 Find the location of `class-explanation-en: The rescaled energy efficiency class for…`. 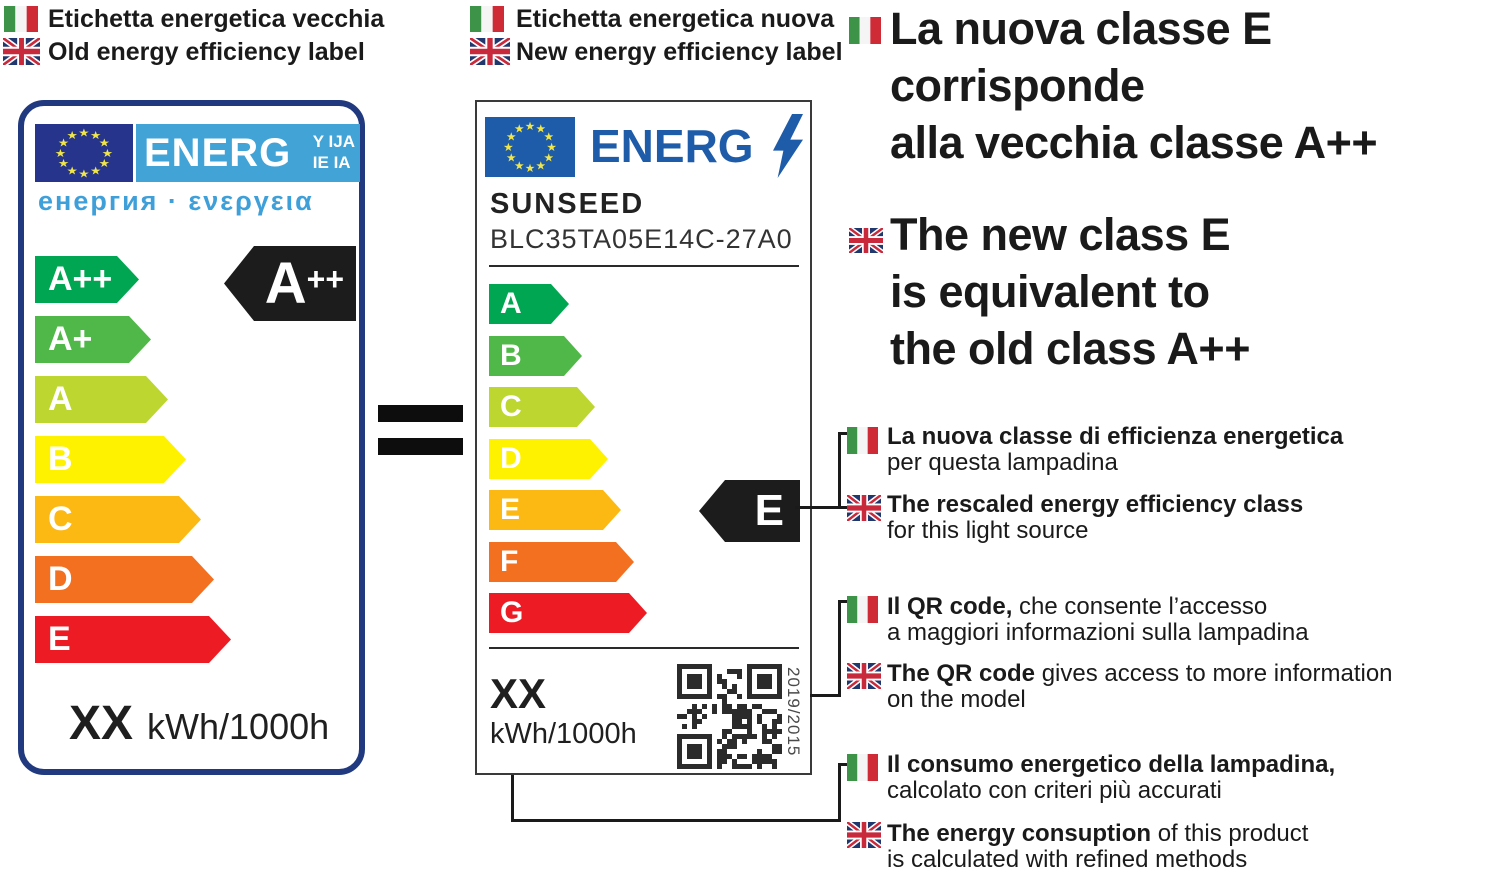

class-explanation-en: The rescaled energy efficiency class for… is located at coordinates (1095, 517).